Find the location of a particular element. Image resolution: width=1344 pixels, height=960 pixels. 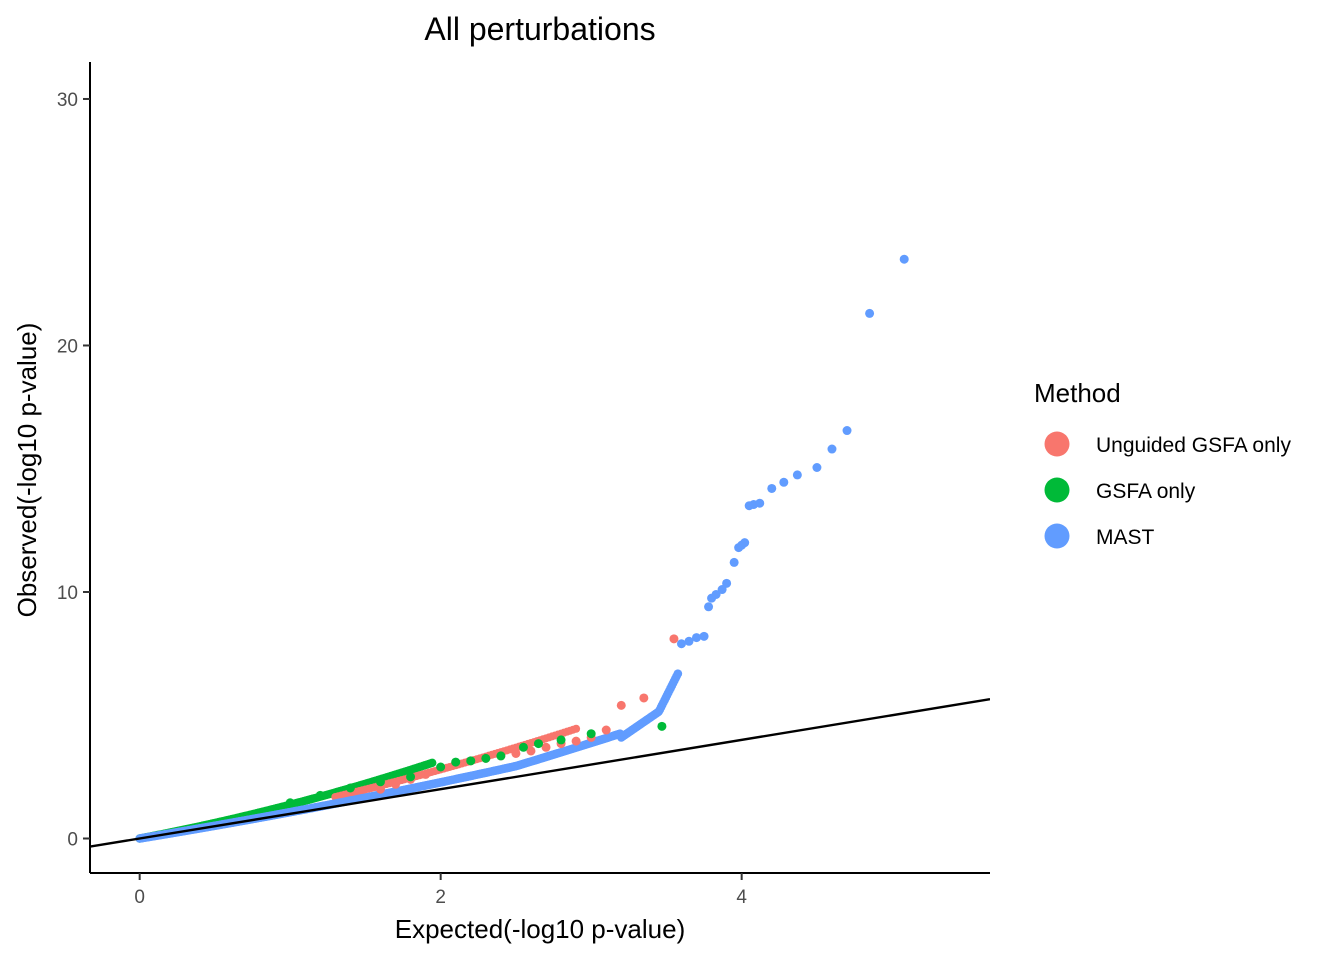

x-tick-label: 0 is located at coordinates (139, 897).